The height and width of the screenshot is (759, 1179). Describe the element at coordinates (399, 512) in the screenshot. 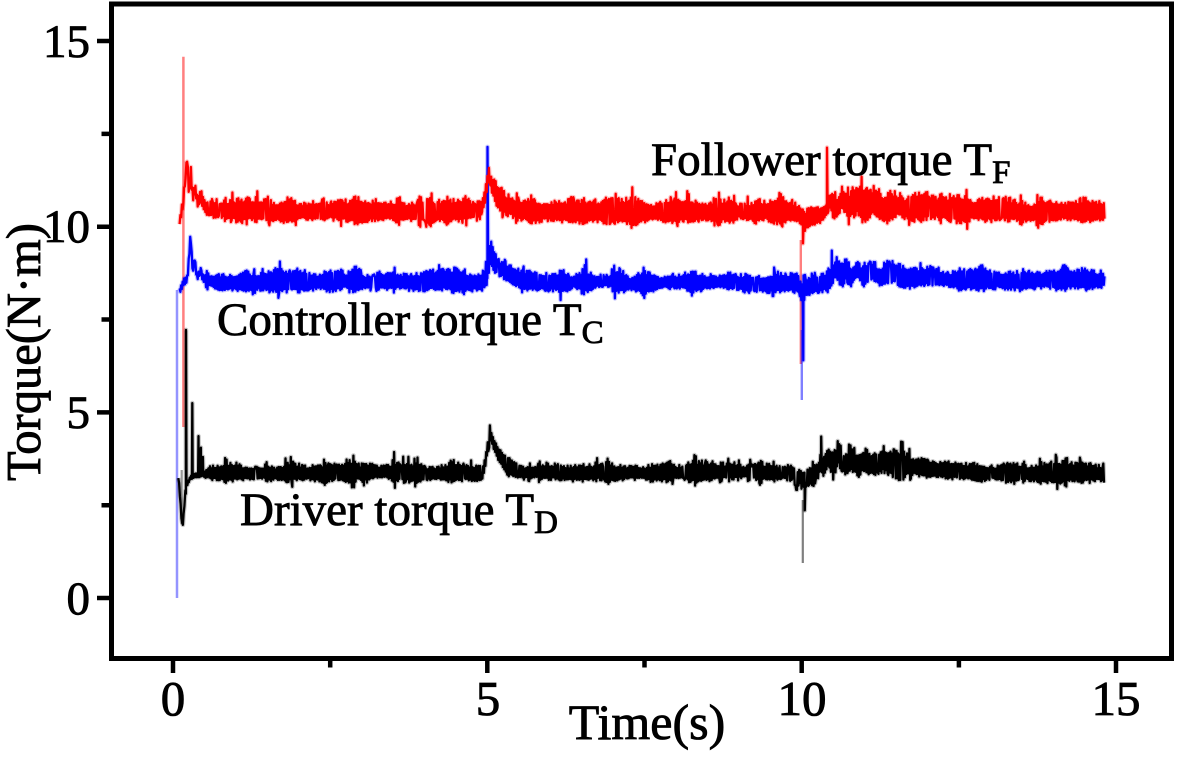

I see `svg-text: Driver torque TD` at that location.